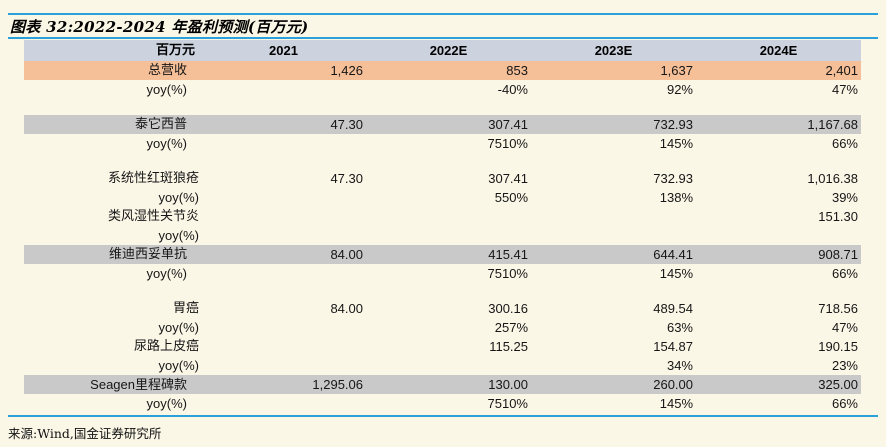  I want to click on table-row: yoy(%) 257% 63% 47%, so click(442, 327).